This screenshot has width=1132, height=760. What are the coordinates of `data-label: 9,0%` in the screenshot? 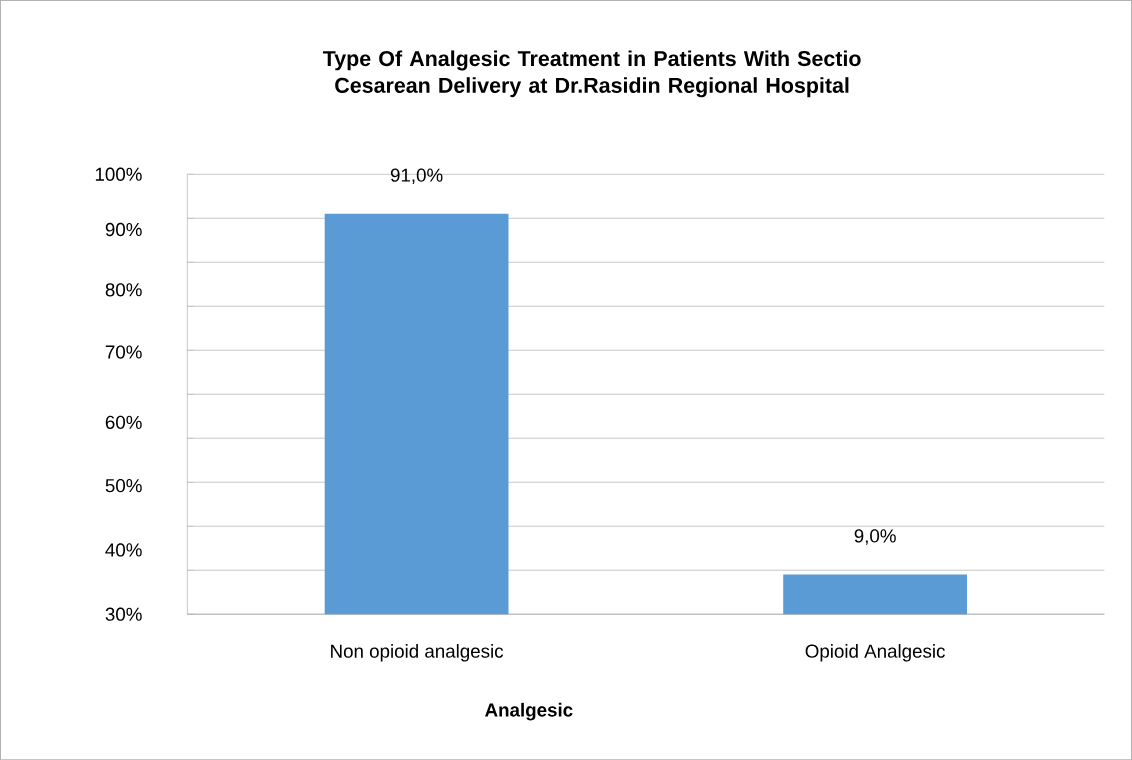 It's located at (875, 537).